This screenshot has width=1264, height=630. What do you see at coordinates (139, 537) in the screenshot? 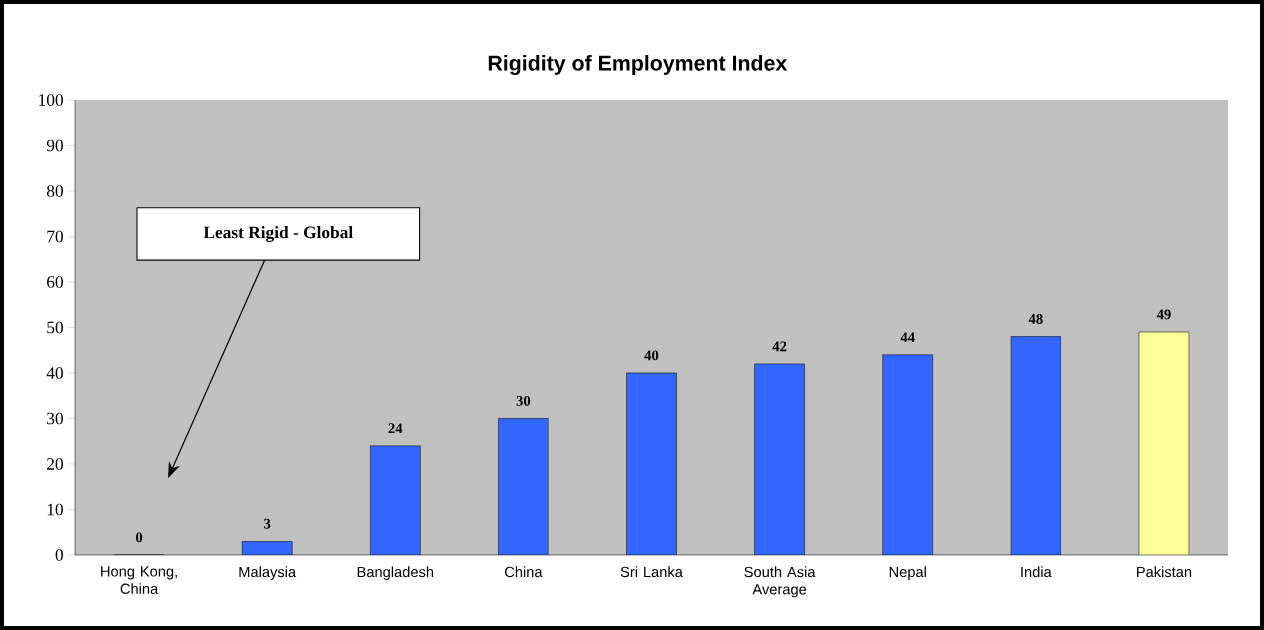
I see `data-label: 0` at bounding box center [139, 537].